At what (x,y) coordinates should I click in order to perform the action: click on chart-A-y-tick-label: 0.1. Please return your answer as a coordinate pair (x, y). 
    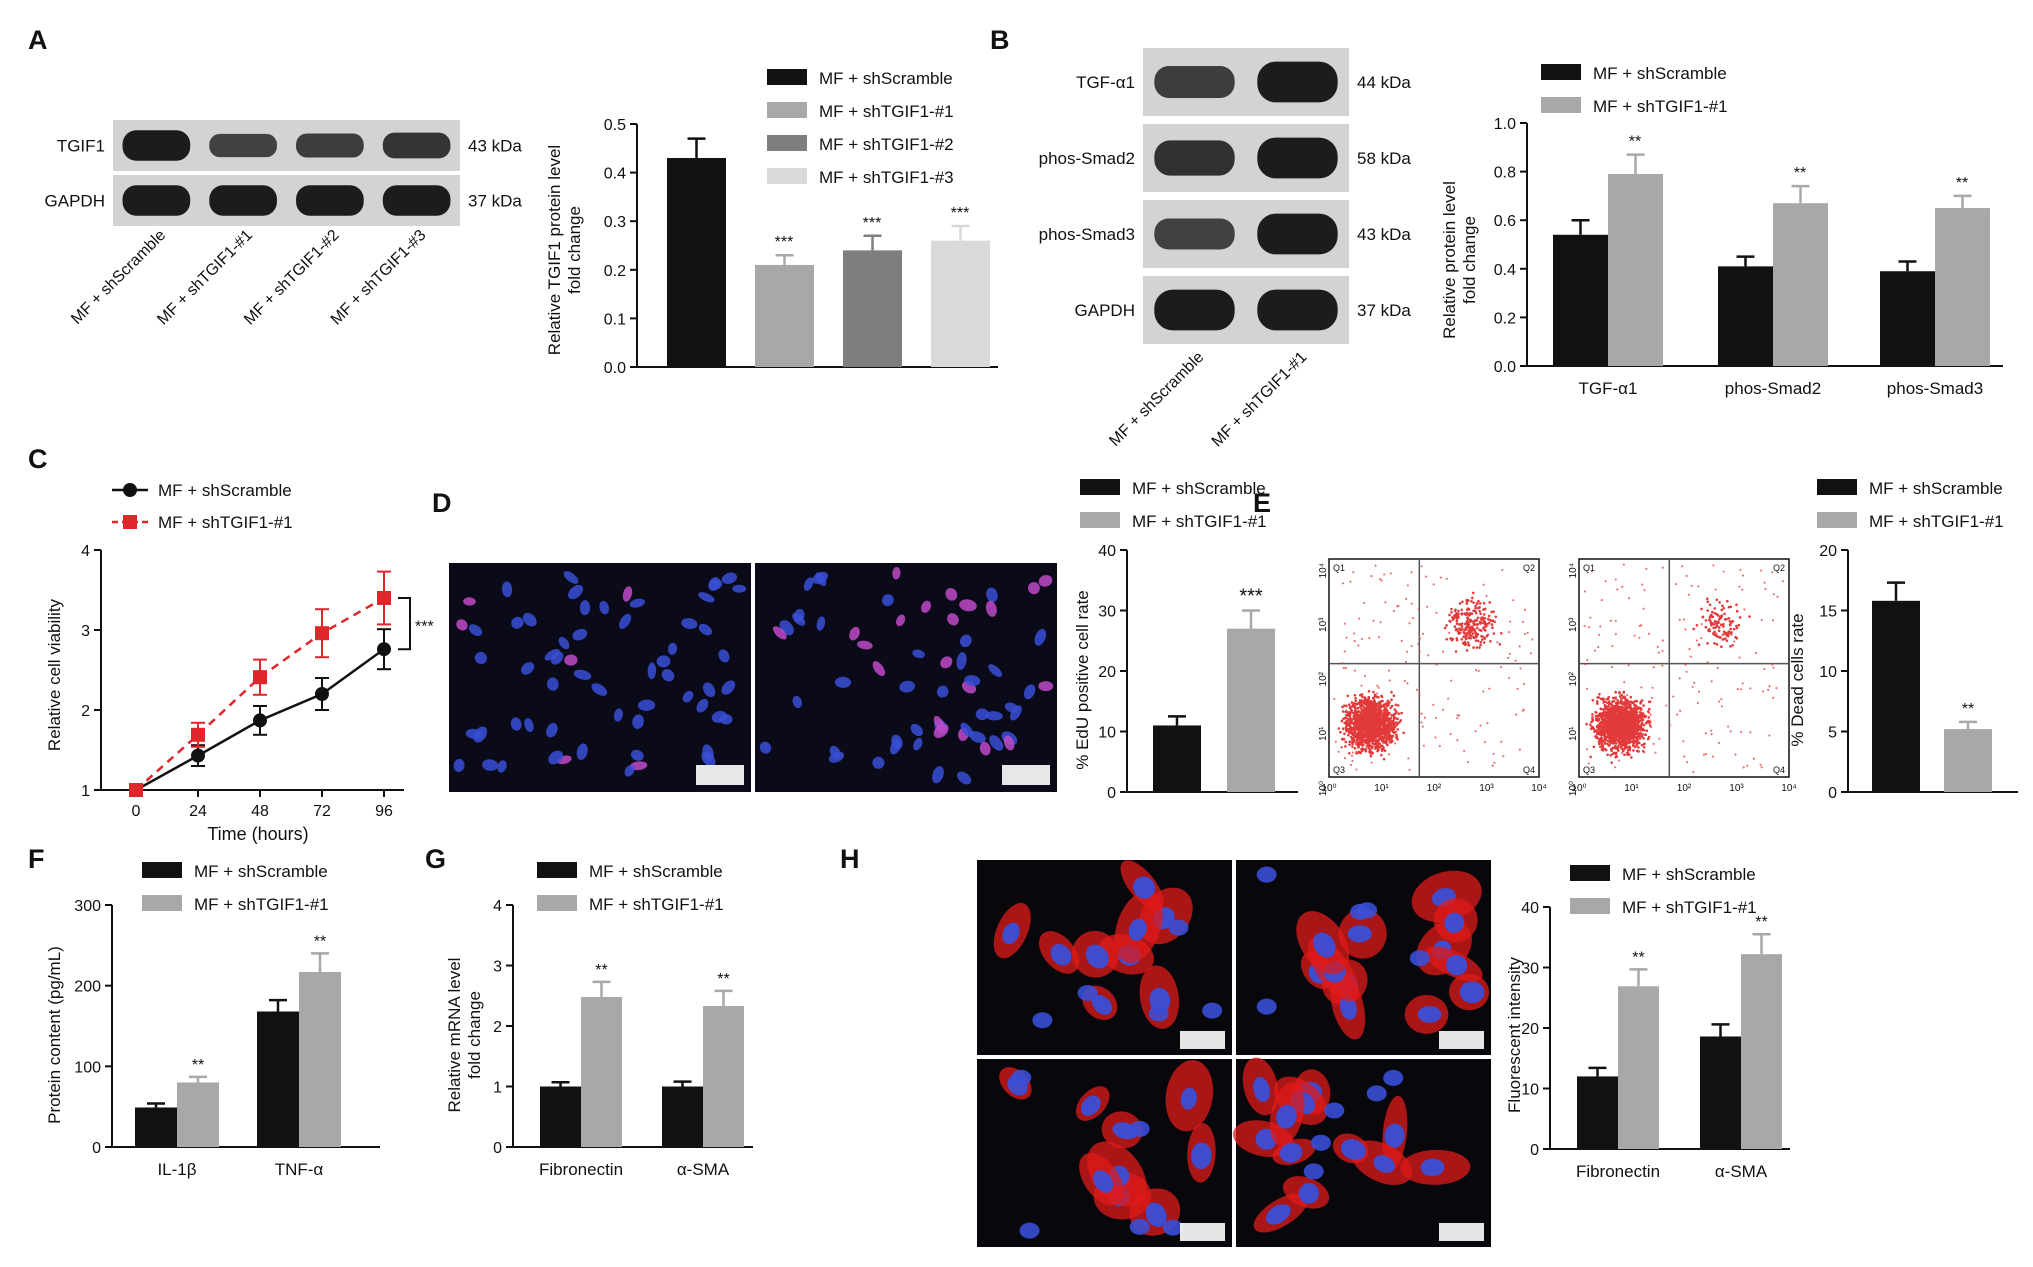
    Looking at the image, I should click on (615, 319).